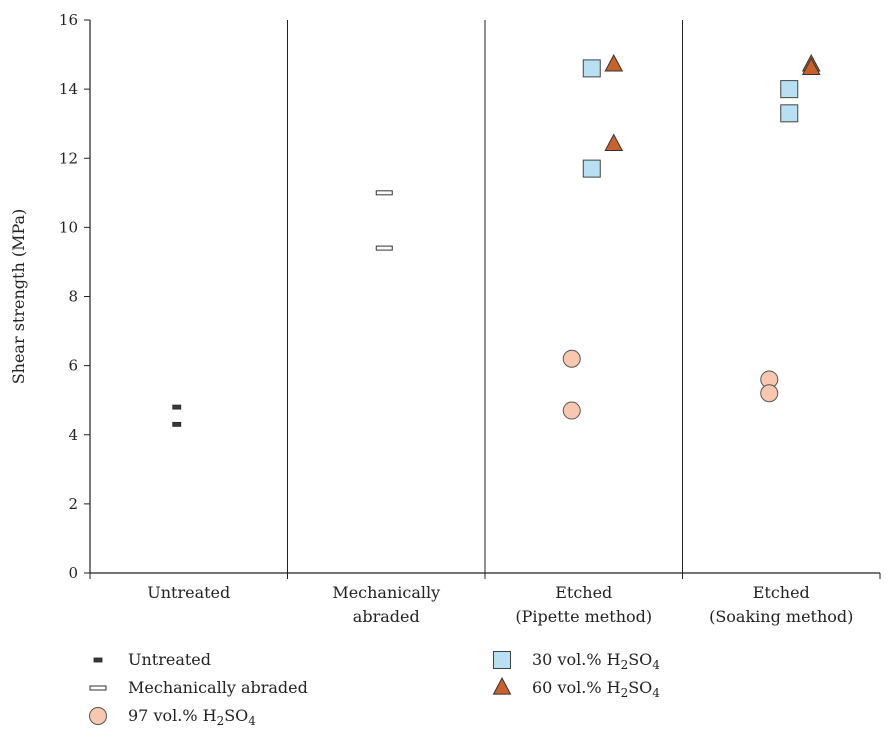 Image resolution: width=886 pixels, height=731 pixels. Describe the element at coordinates (73, 573) in the screenshot. I see `y-tick-label: 0` at that location.